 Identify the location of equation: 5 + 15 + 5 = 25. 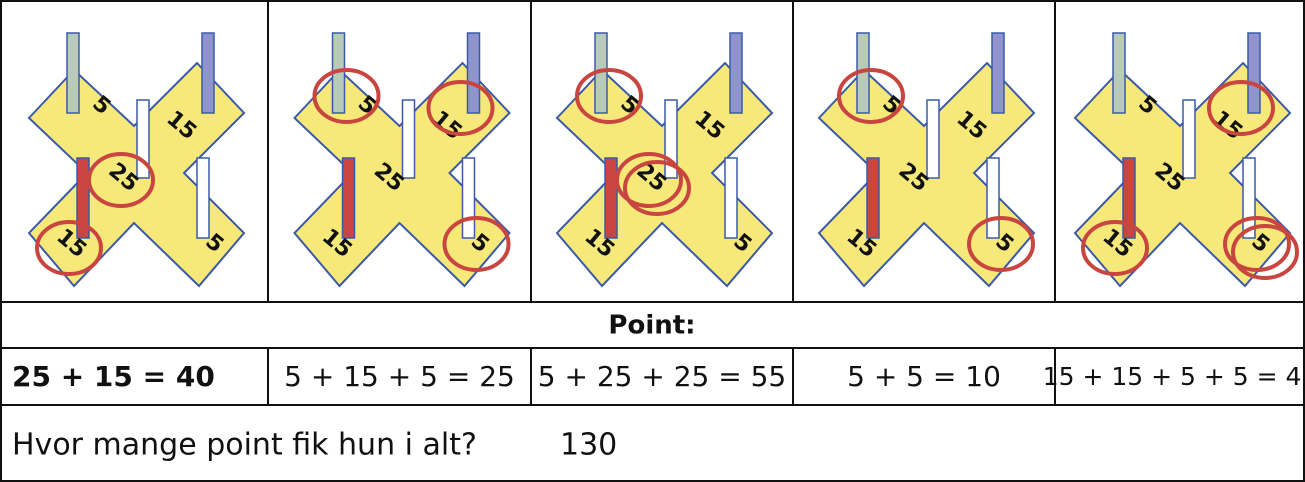
(399, 376).